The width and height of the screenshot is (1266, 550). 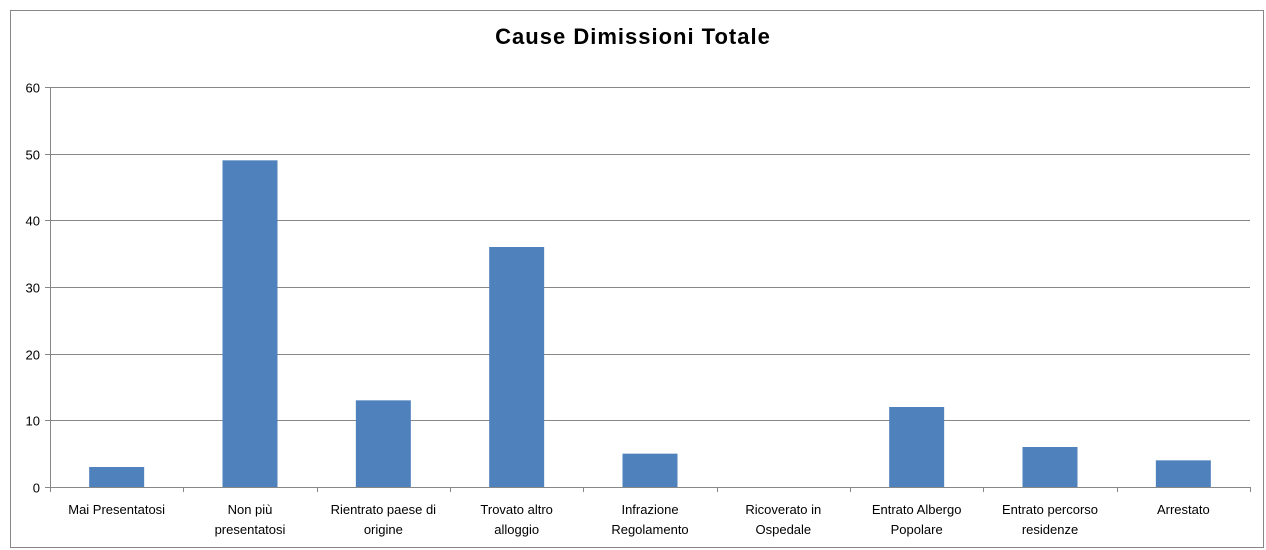 What do you see at coordinates (917, 519) in the screenshot?
I see `x-tick-label: Entrato Albergo Popolare` at bounding box center [917, 519].